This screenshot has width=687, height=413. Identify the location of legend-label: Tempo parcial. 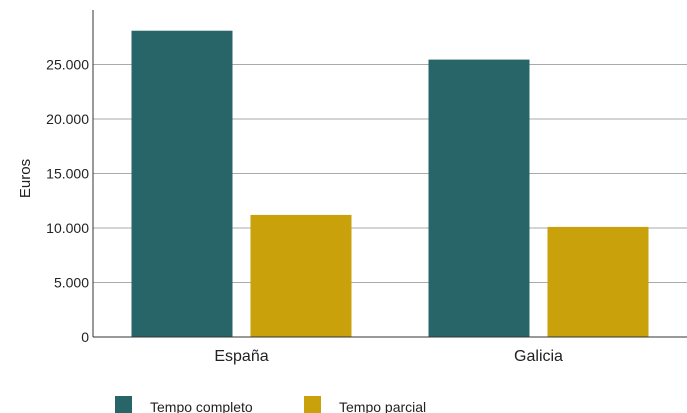
(382, 406).